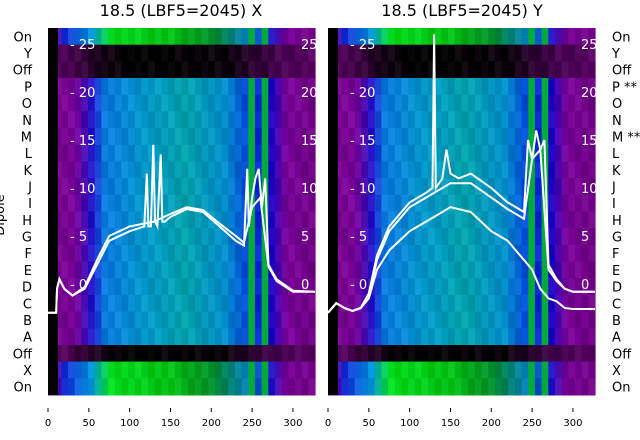 This screenshot has height=440, width=640. Describe the element at coordinates (616, 338) in the screenshot. I see `row-label: A` at that location.